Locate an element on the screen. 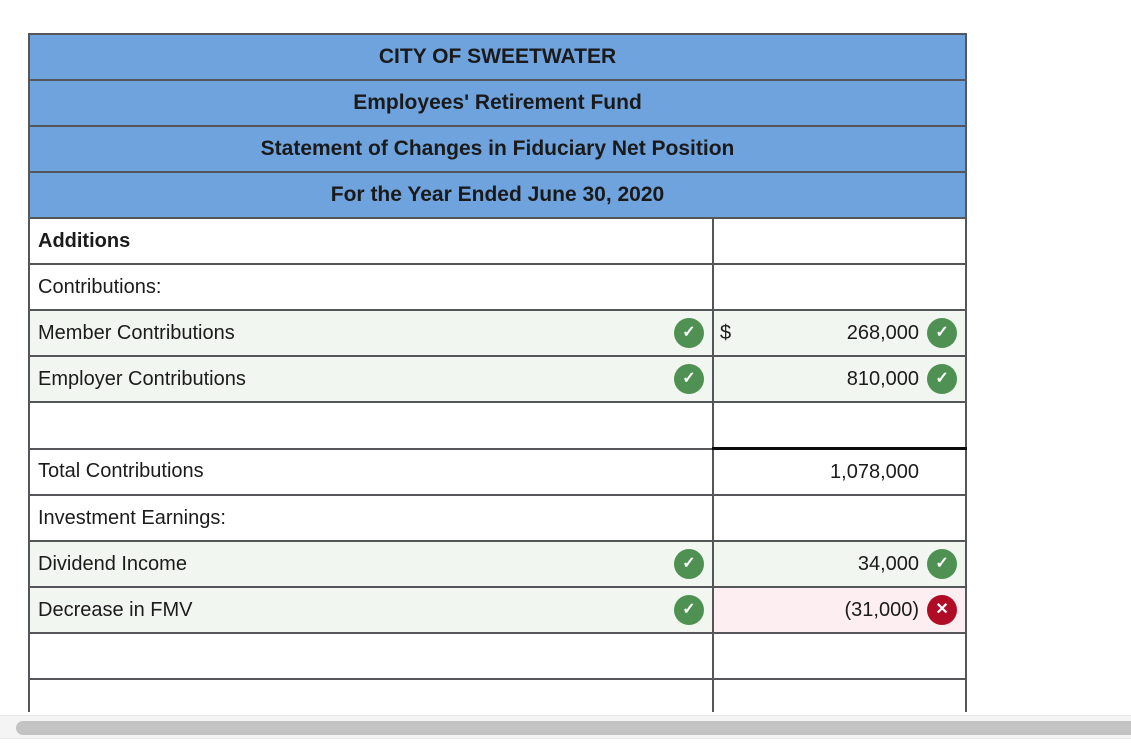 This screenshot has height=744, width=1131. row-contributions-heading: Contributions: is located at coordinates (498, 287).